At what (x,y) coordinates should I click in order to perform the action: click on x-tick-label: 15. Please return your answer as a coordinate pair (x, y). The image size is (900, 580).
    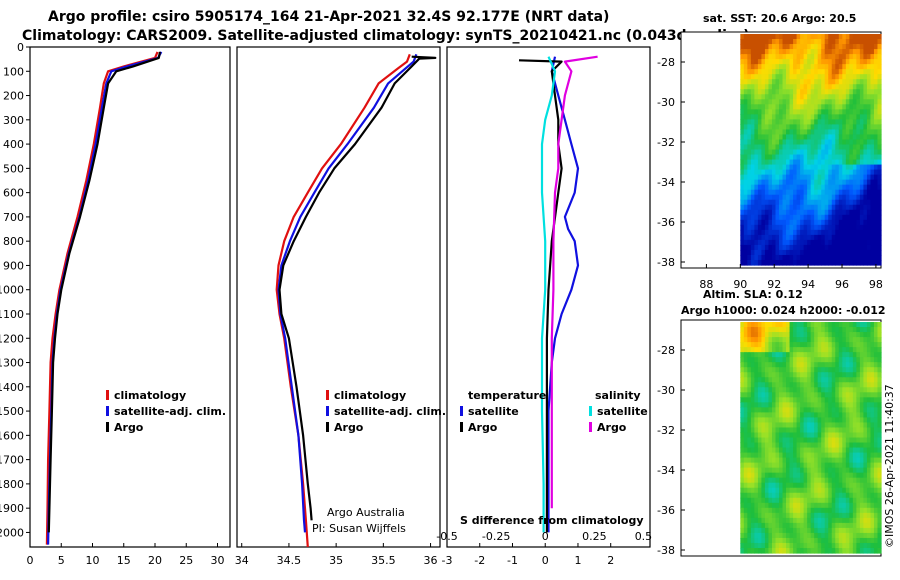
    Looking at the image, I should click on (124, 560).